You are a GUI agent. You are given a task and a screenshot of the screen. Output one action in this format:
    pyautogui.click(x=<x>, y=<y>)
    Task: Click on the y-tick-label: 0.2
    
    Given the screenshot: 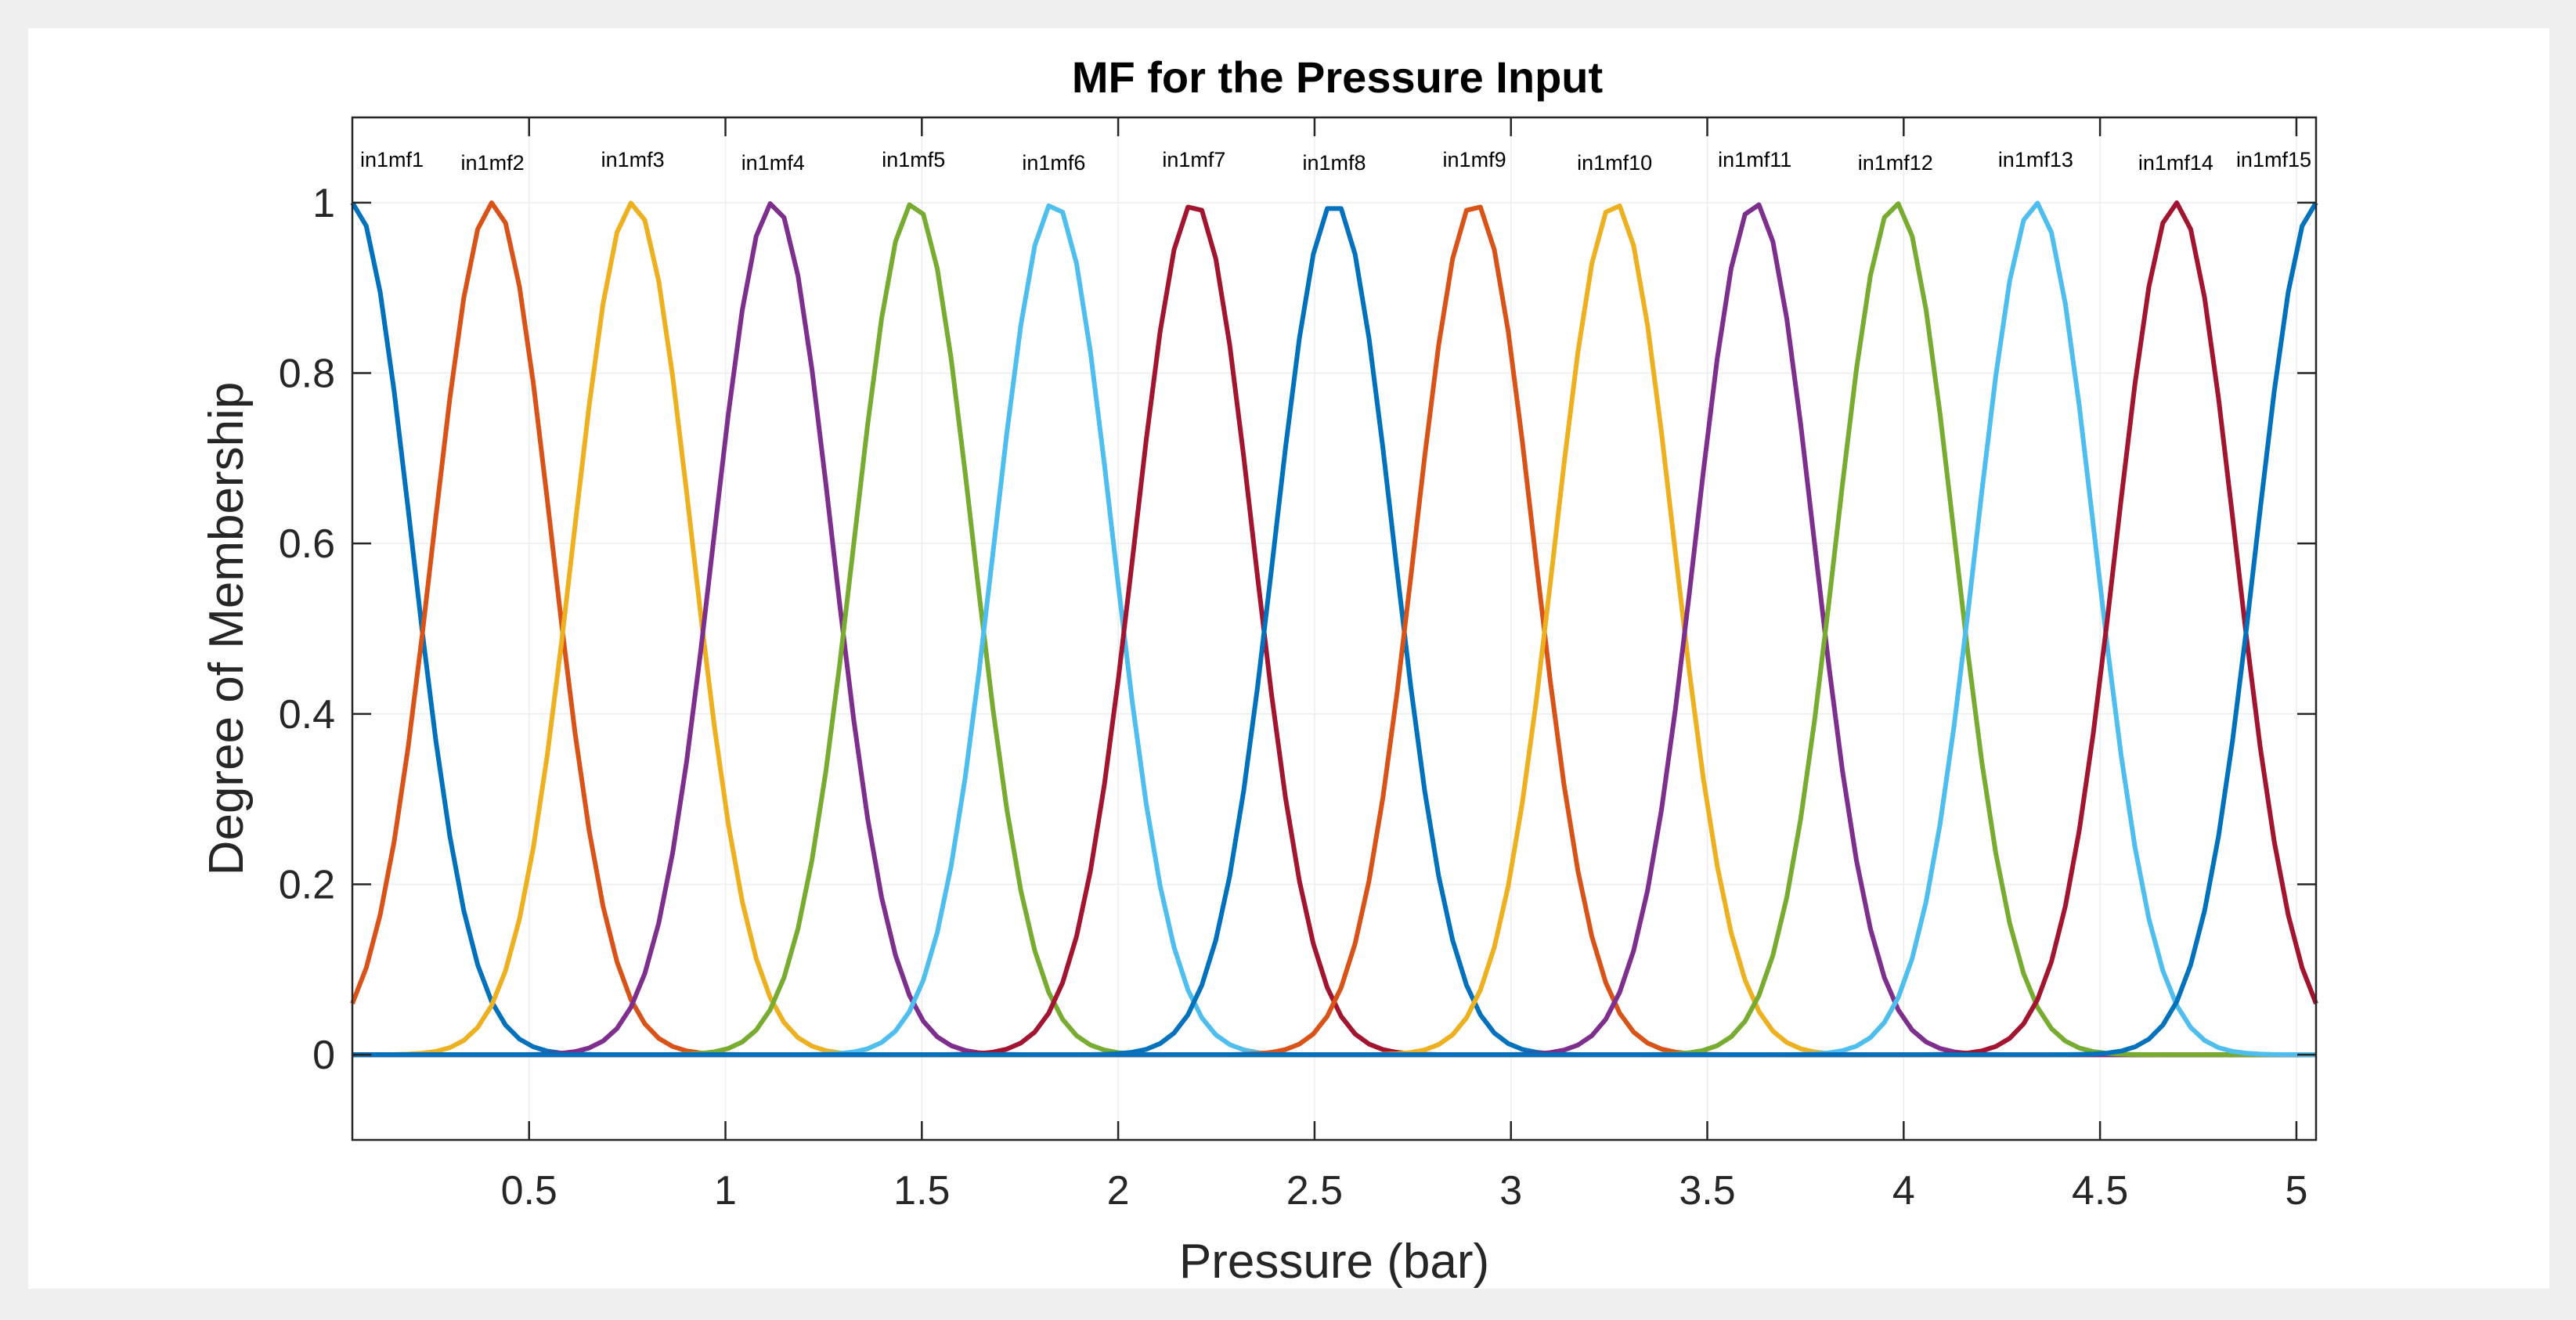 What is the action you would take?
    pyautogui.click(x=307, y=886)
    